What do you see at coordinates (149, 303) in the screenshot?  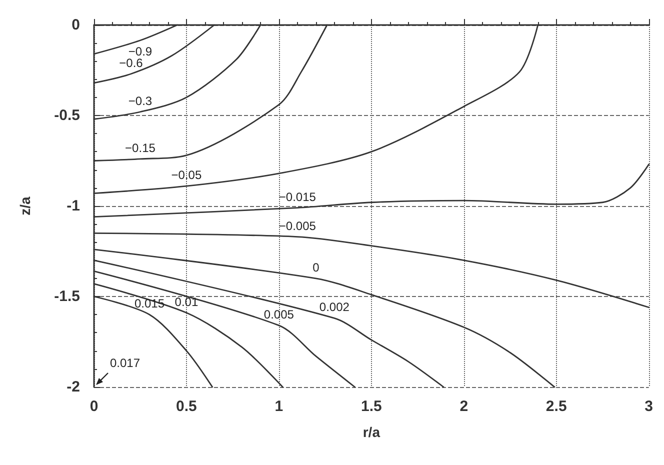 I see `series-label: 0.015` at bounding box center [149, 303].